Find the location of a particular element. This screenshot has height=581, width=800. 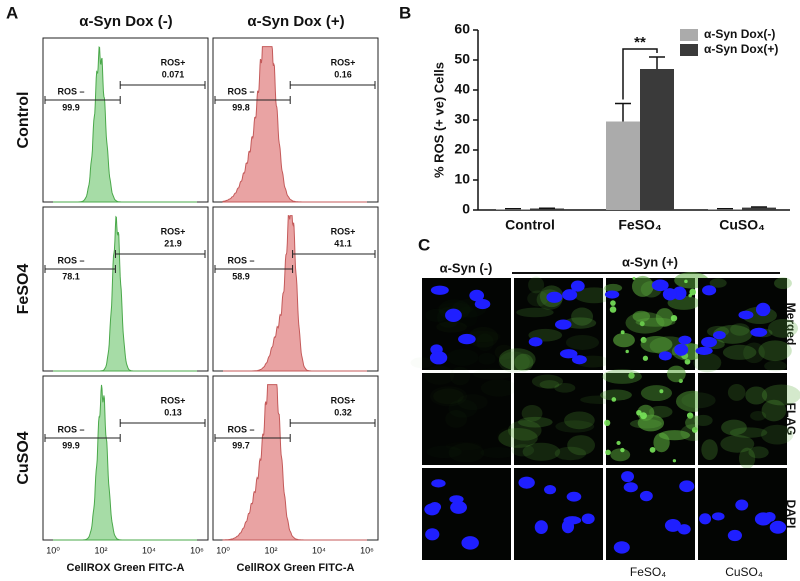

y-tick-label: 50 is located at coordinates (462, 59).